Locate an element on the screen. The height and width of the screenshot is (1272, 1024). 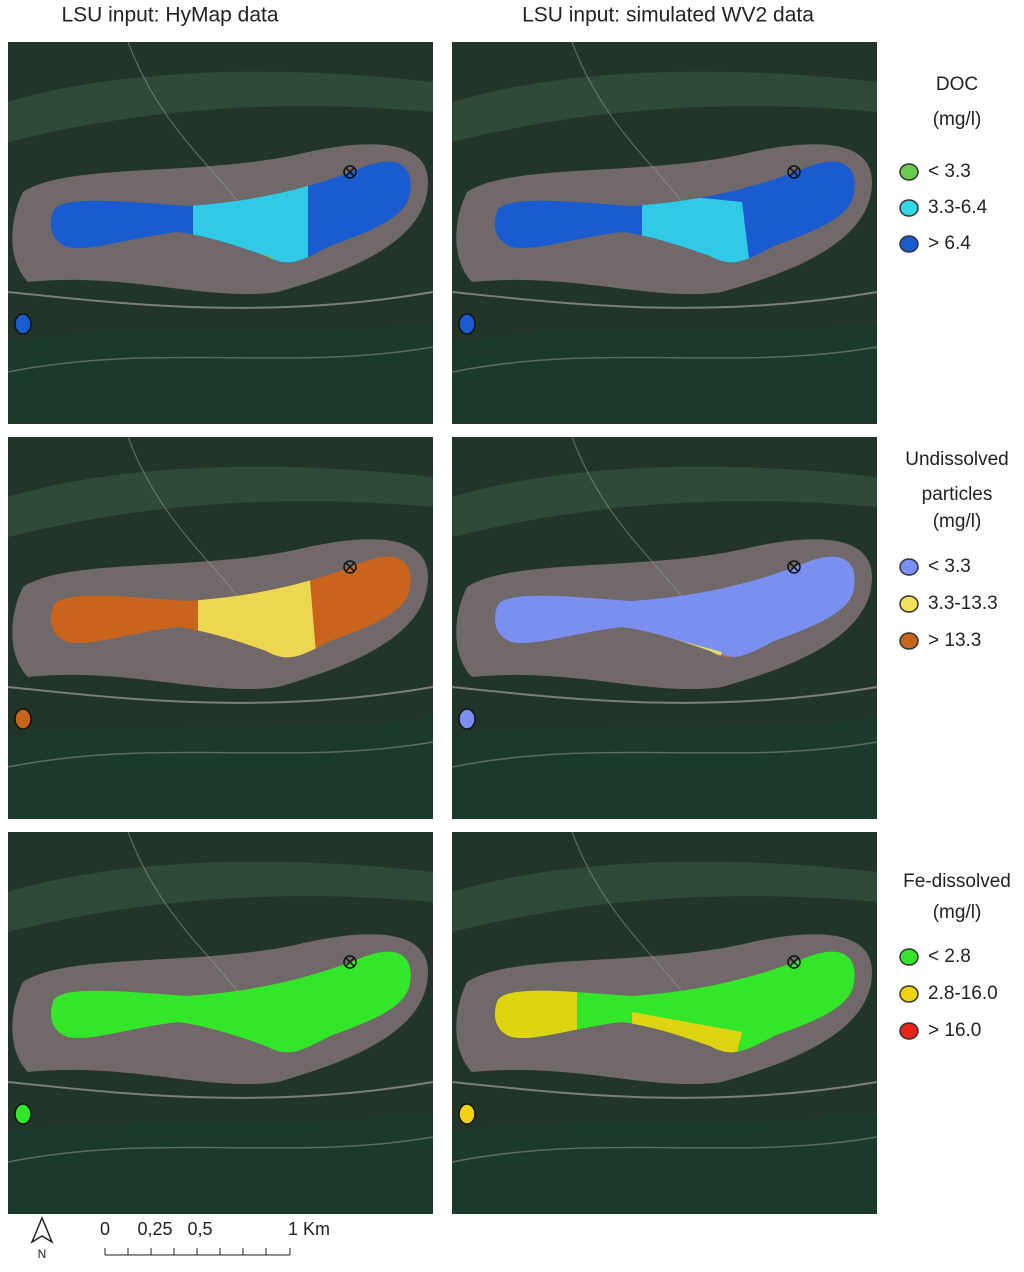
scale-bar: 0 0,25 0,5 1 Km is located at coordinates (215, 1237).